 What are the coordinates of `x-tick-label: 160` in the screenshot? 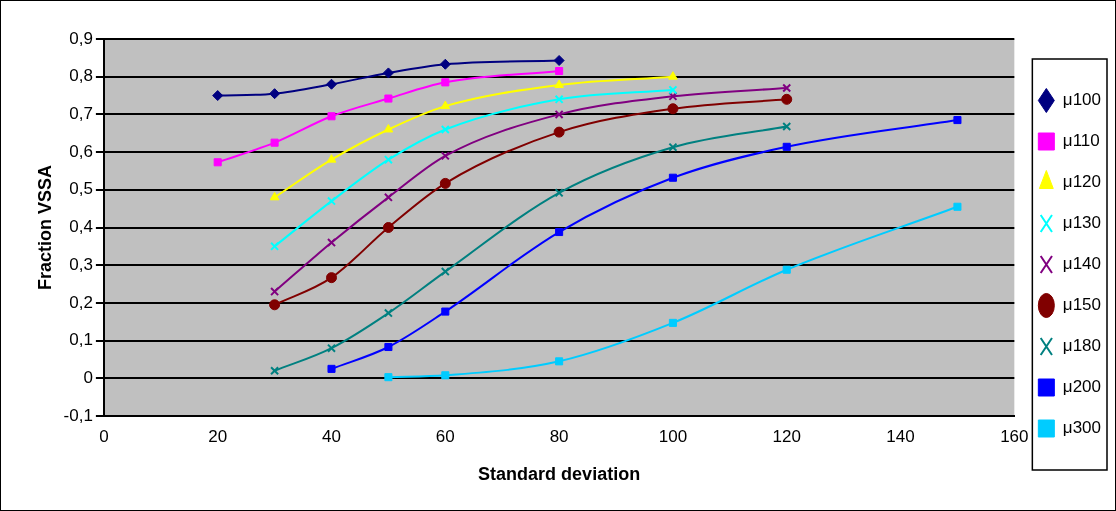 It's located at (1014, 436).